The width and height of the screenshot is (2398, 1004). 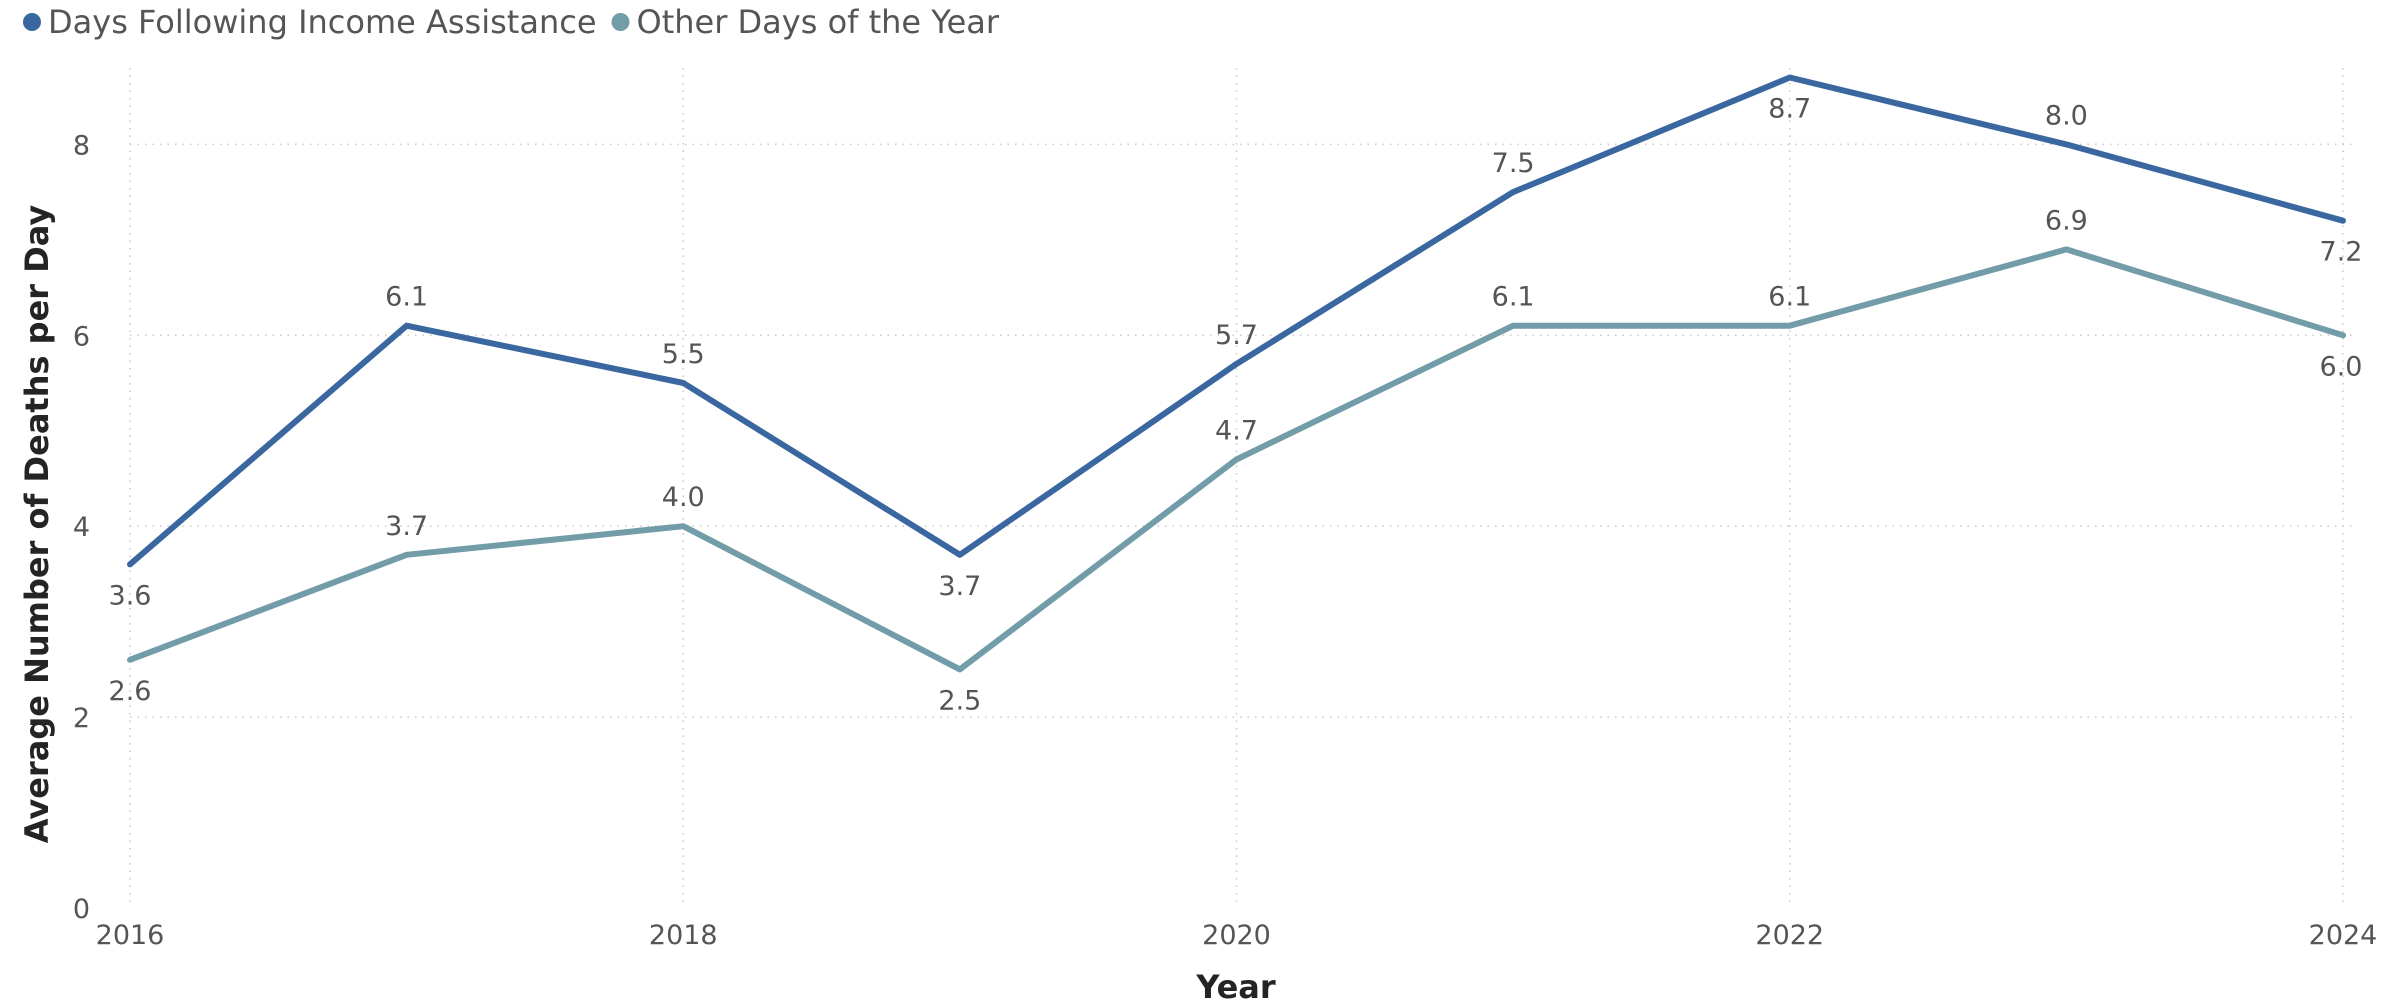 What do you see at coordinates (683, 935) in the screenshot?
I see `x-tick-label: 2018` at bounding box center [683, 935].